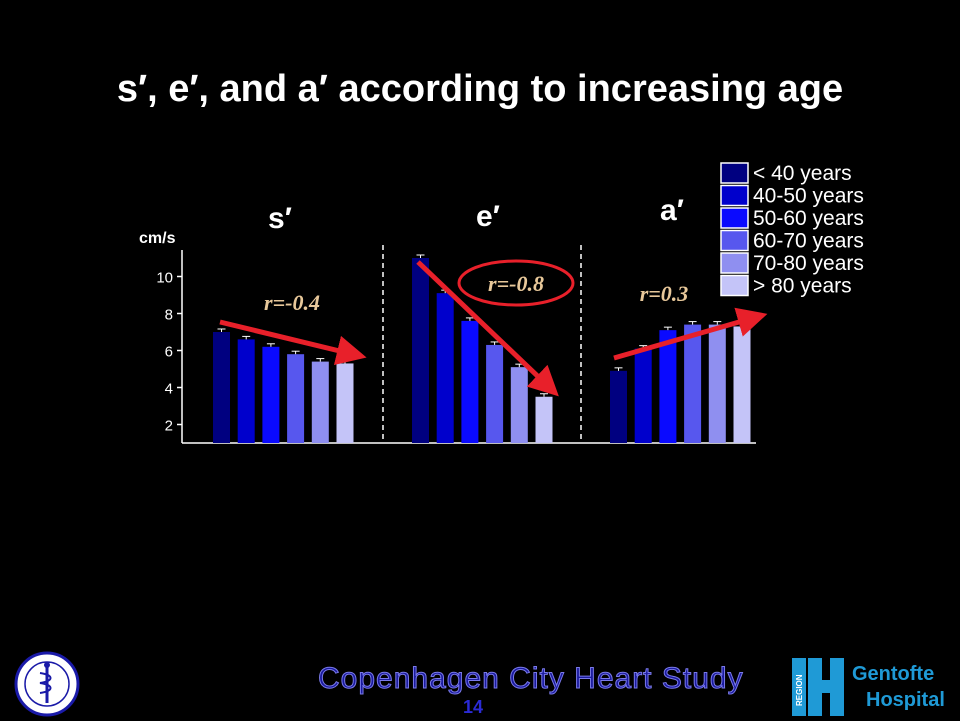 This screenshot has width=960, height=721. I want to click on legend-label: < 40 years, so click(802, 173).